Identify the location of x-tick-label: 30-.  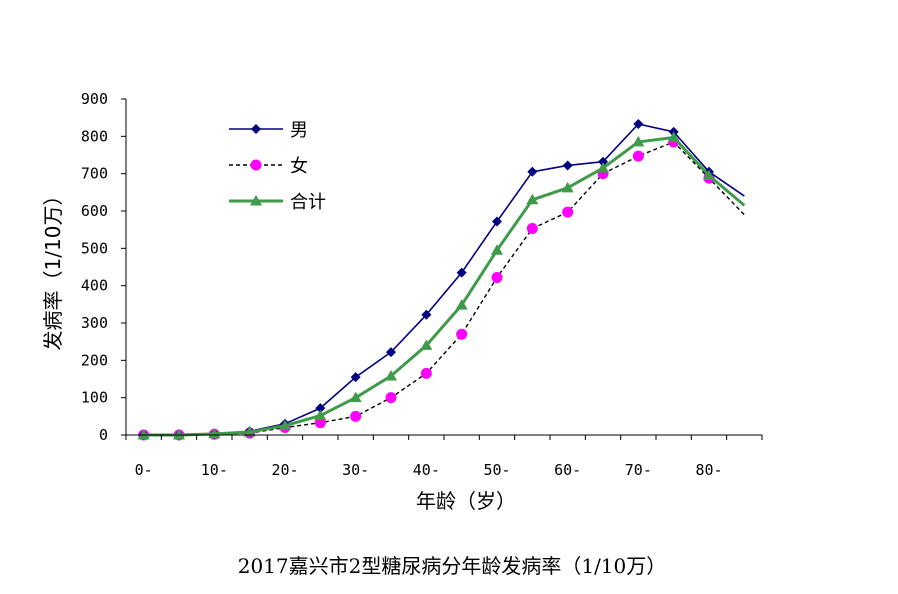
(355, 470).